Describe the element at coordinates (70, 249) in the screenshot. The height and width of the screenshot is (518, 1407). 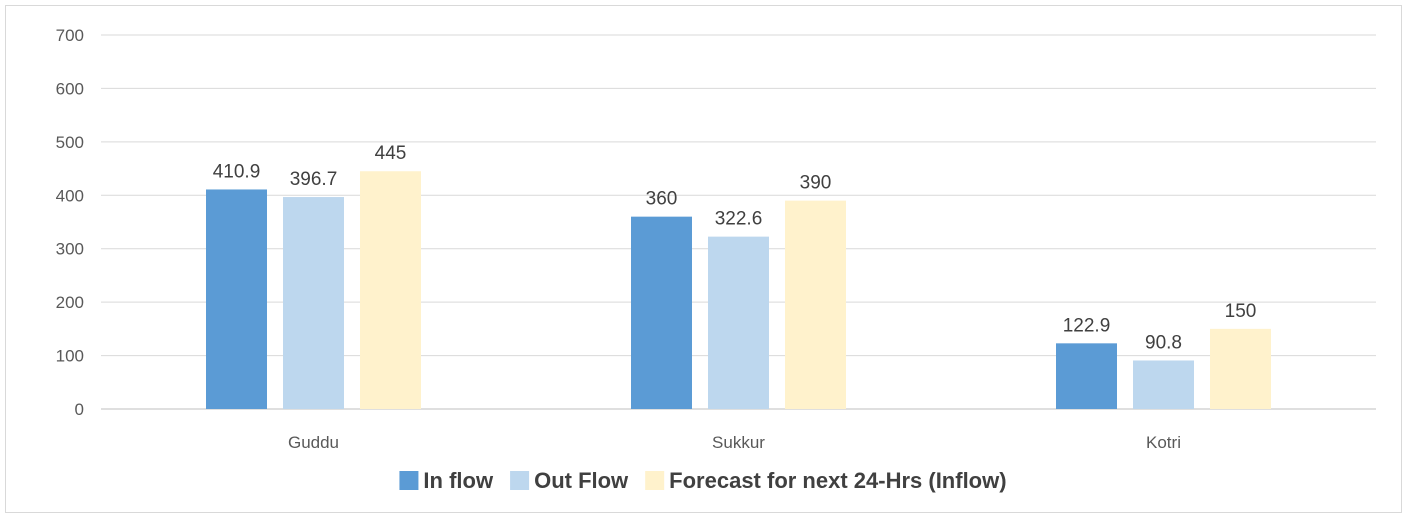
I see `y-tick-label: 300` at that location.